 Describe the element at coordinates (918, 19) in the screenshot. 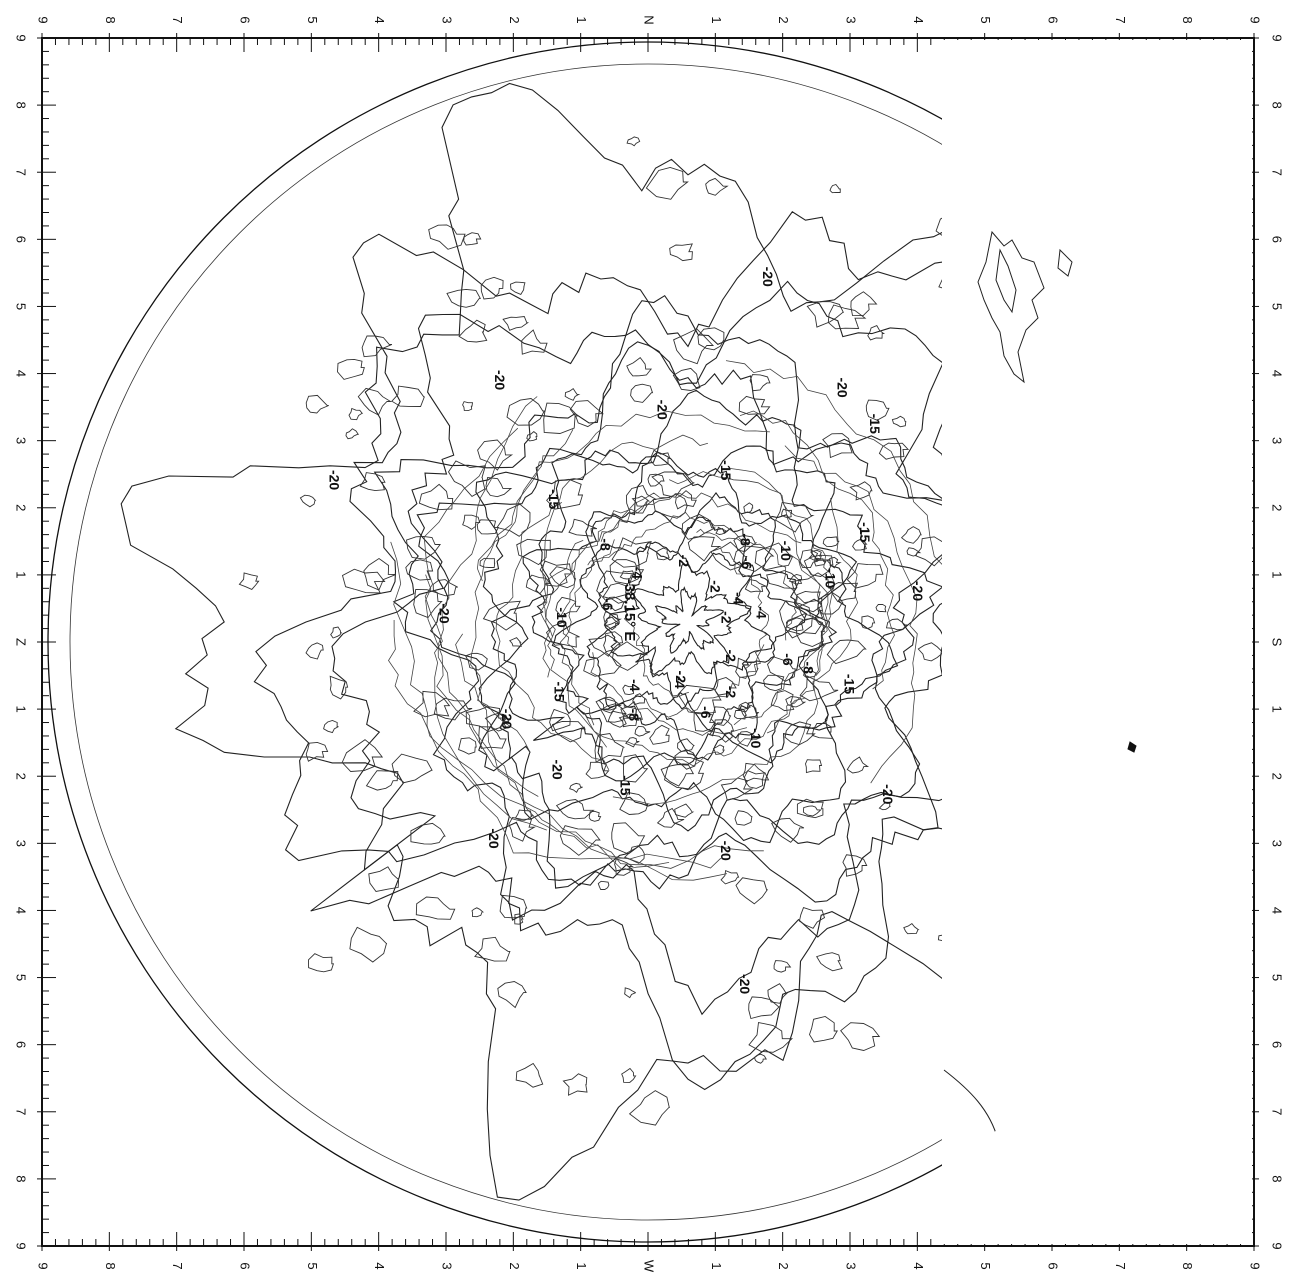

I see `top-tick-label: 4` at that location.